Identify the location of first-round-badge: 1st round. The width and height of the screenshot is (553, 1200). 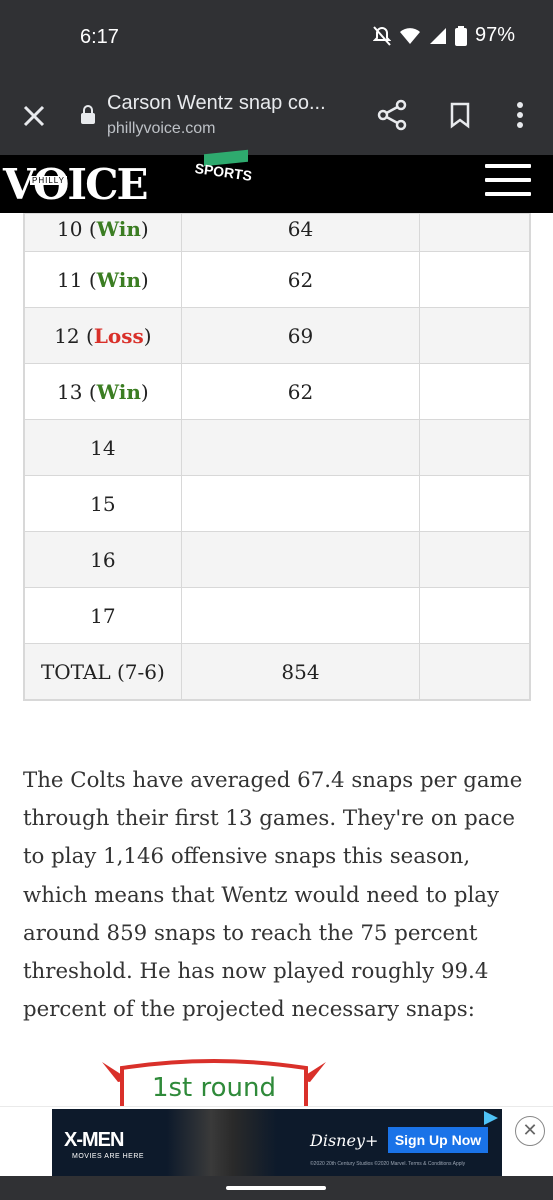
(214, 1083).